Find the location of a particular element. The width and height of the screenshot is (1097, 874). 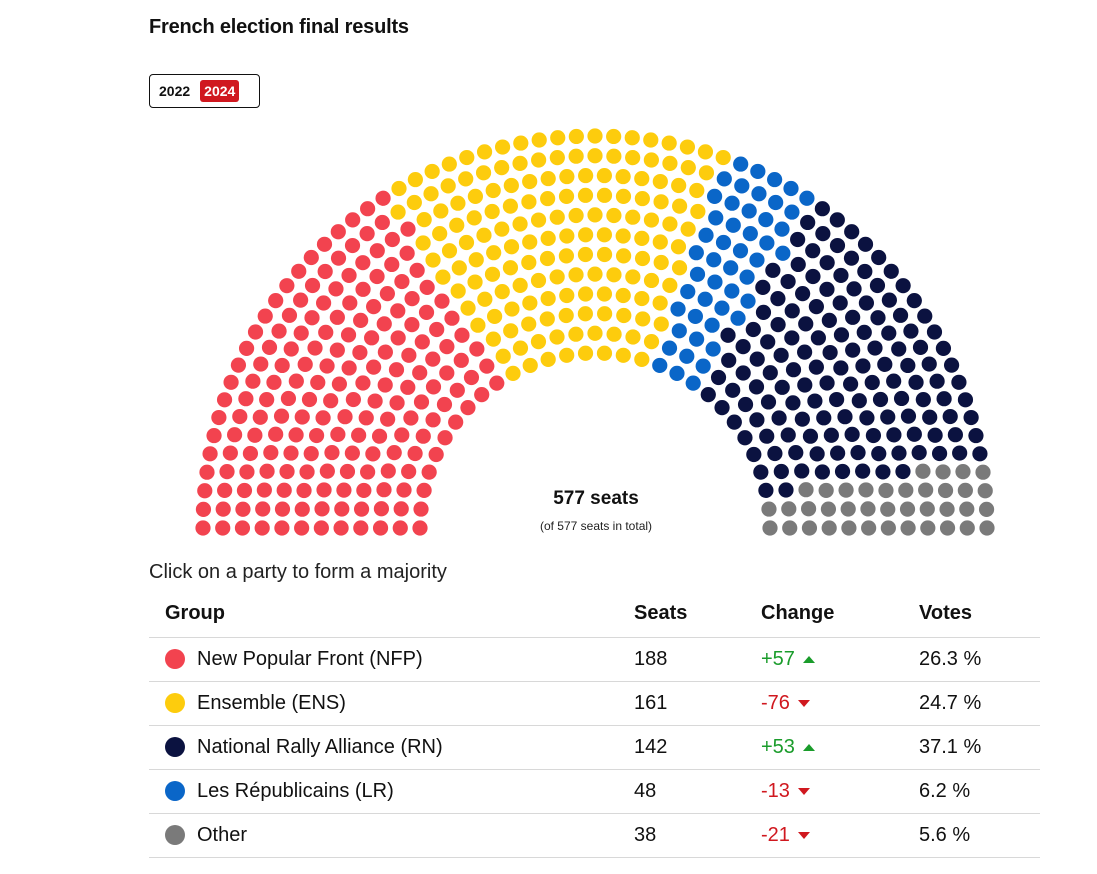

party-cell: Other is located at coordinates (391, 835).